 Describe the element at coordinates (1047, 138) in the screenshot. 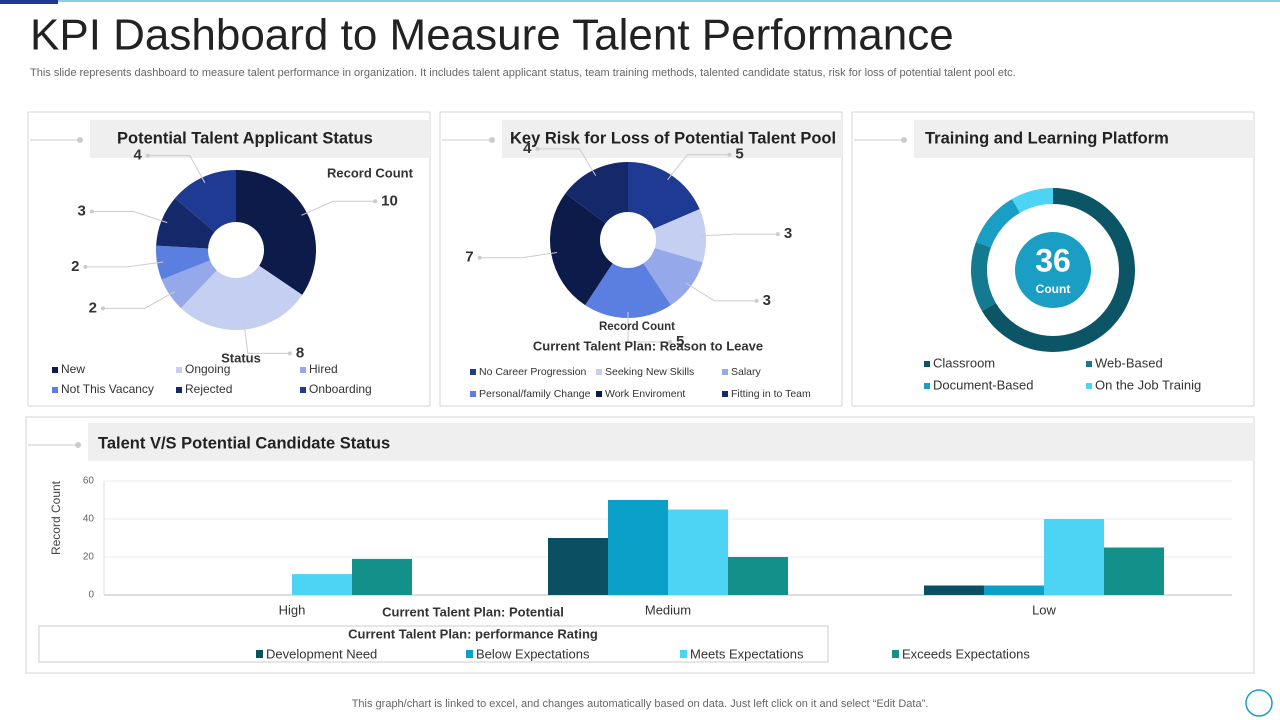

I see `panel-title: Training and Learning Platform` at that location.